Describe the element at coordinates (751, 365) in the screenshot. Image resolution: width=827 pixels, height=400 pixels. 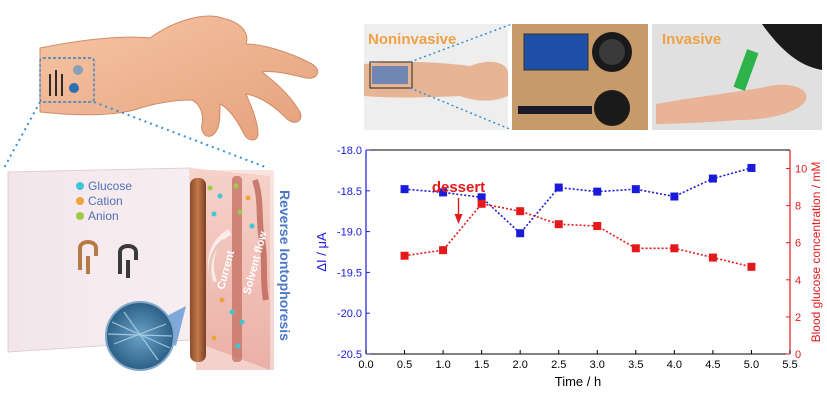
I see `x-tick-label: 5.0` at that location.